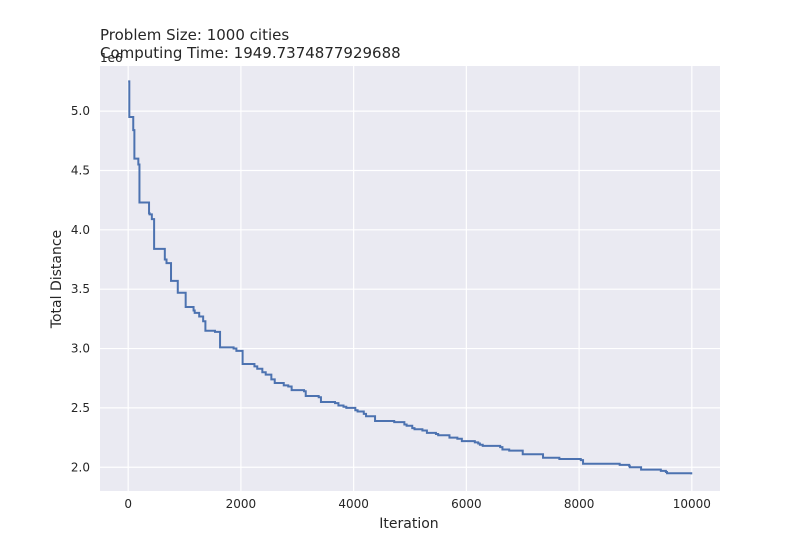 The height and width of the screenshot is (550, 800). What do you see at coordinates (194, 35) in the screenshot?
I see `chart-title-line-1: Problem Size: 1000 cities` at bounding box center [194, 35].